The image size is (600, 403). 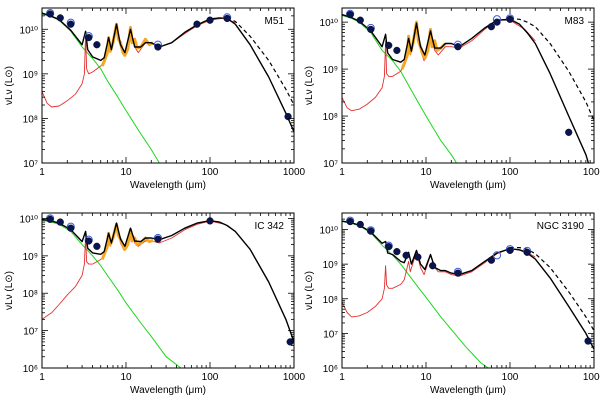 I want to click on panel-title: M83, so click(x=575, y=21).